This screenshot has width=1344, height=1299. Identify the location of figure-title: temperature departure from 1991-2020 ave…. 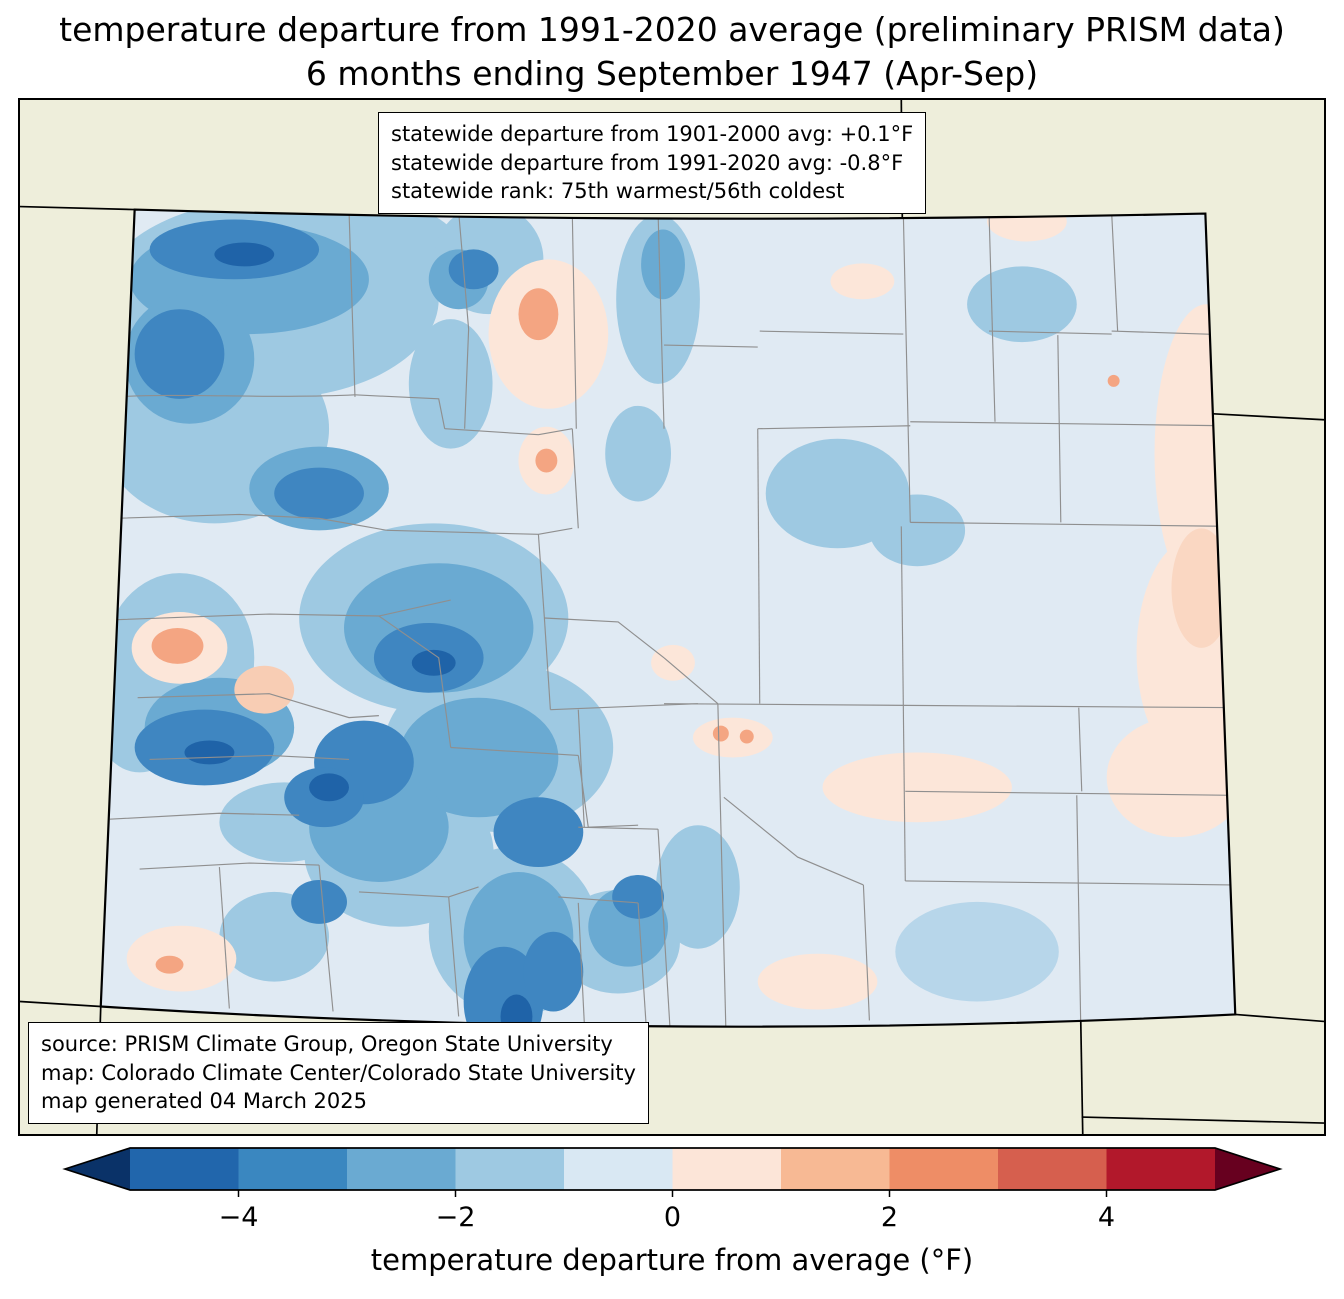
(672, 51).